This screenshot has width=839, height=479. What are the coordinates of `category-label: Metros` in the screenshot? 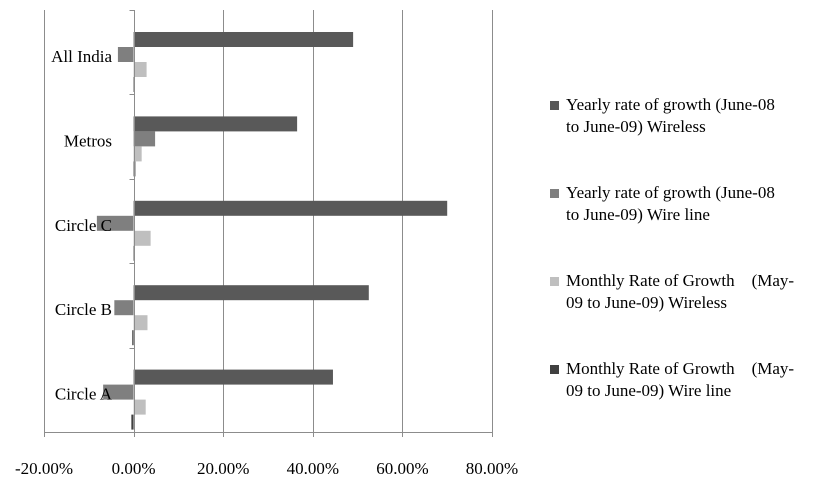 It's located at (88, 140).